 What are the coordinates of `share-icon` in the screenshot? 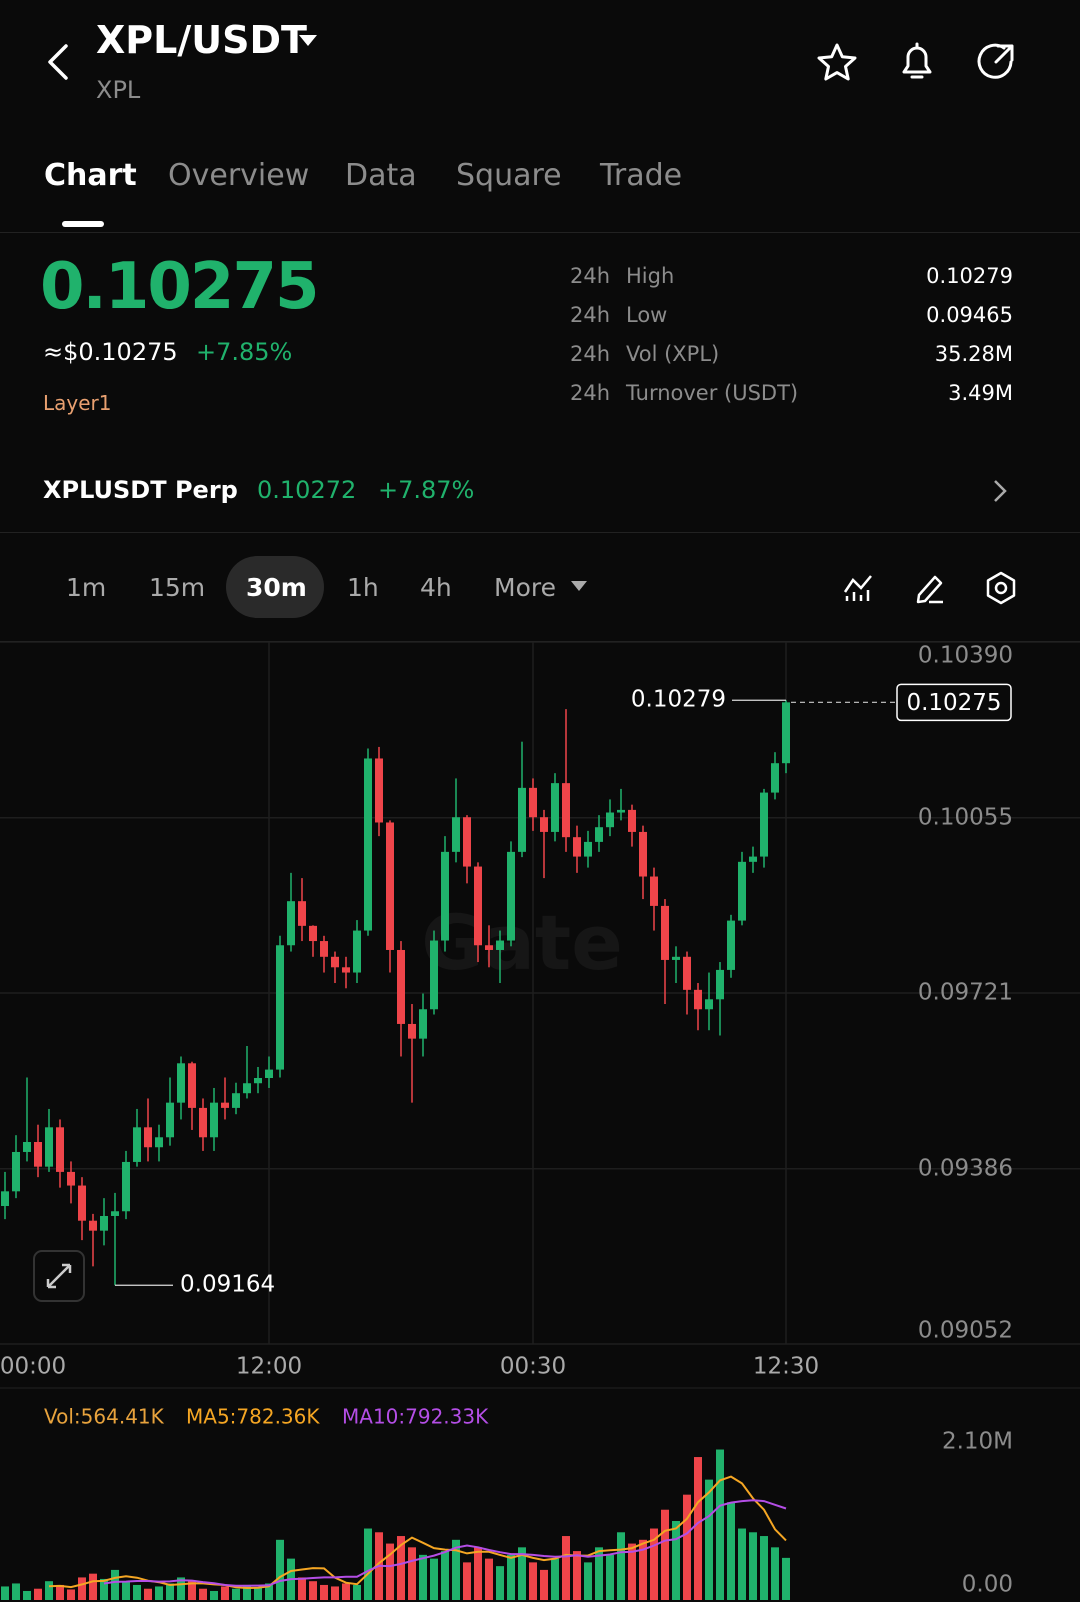 It's located at (996, 62).